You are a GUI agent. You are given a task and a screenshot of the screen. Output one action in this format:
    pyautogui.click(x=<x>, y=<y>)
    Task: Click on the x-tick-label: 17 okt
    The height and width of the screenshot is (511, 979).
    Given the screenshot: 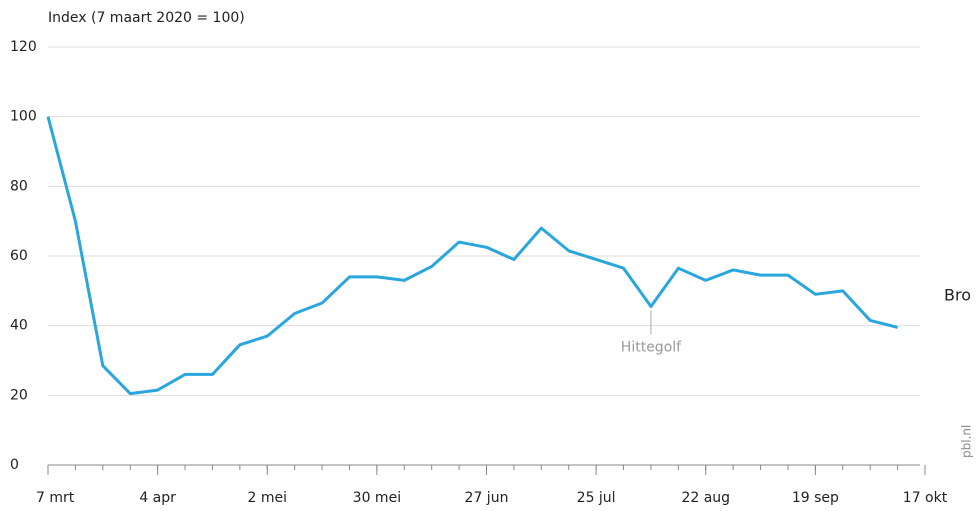 What is the action you would take?
    pyautogui.click(x=925, y=498)
    